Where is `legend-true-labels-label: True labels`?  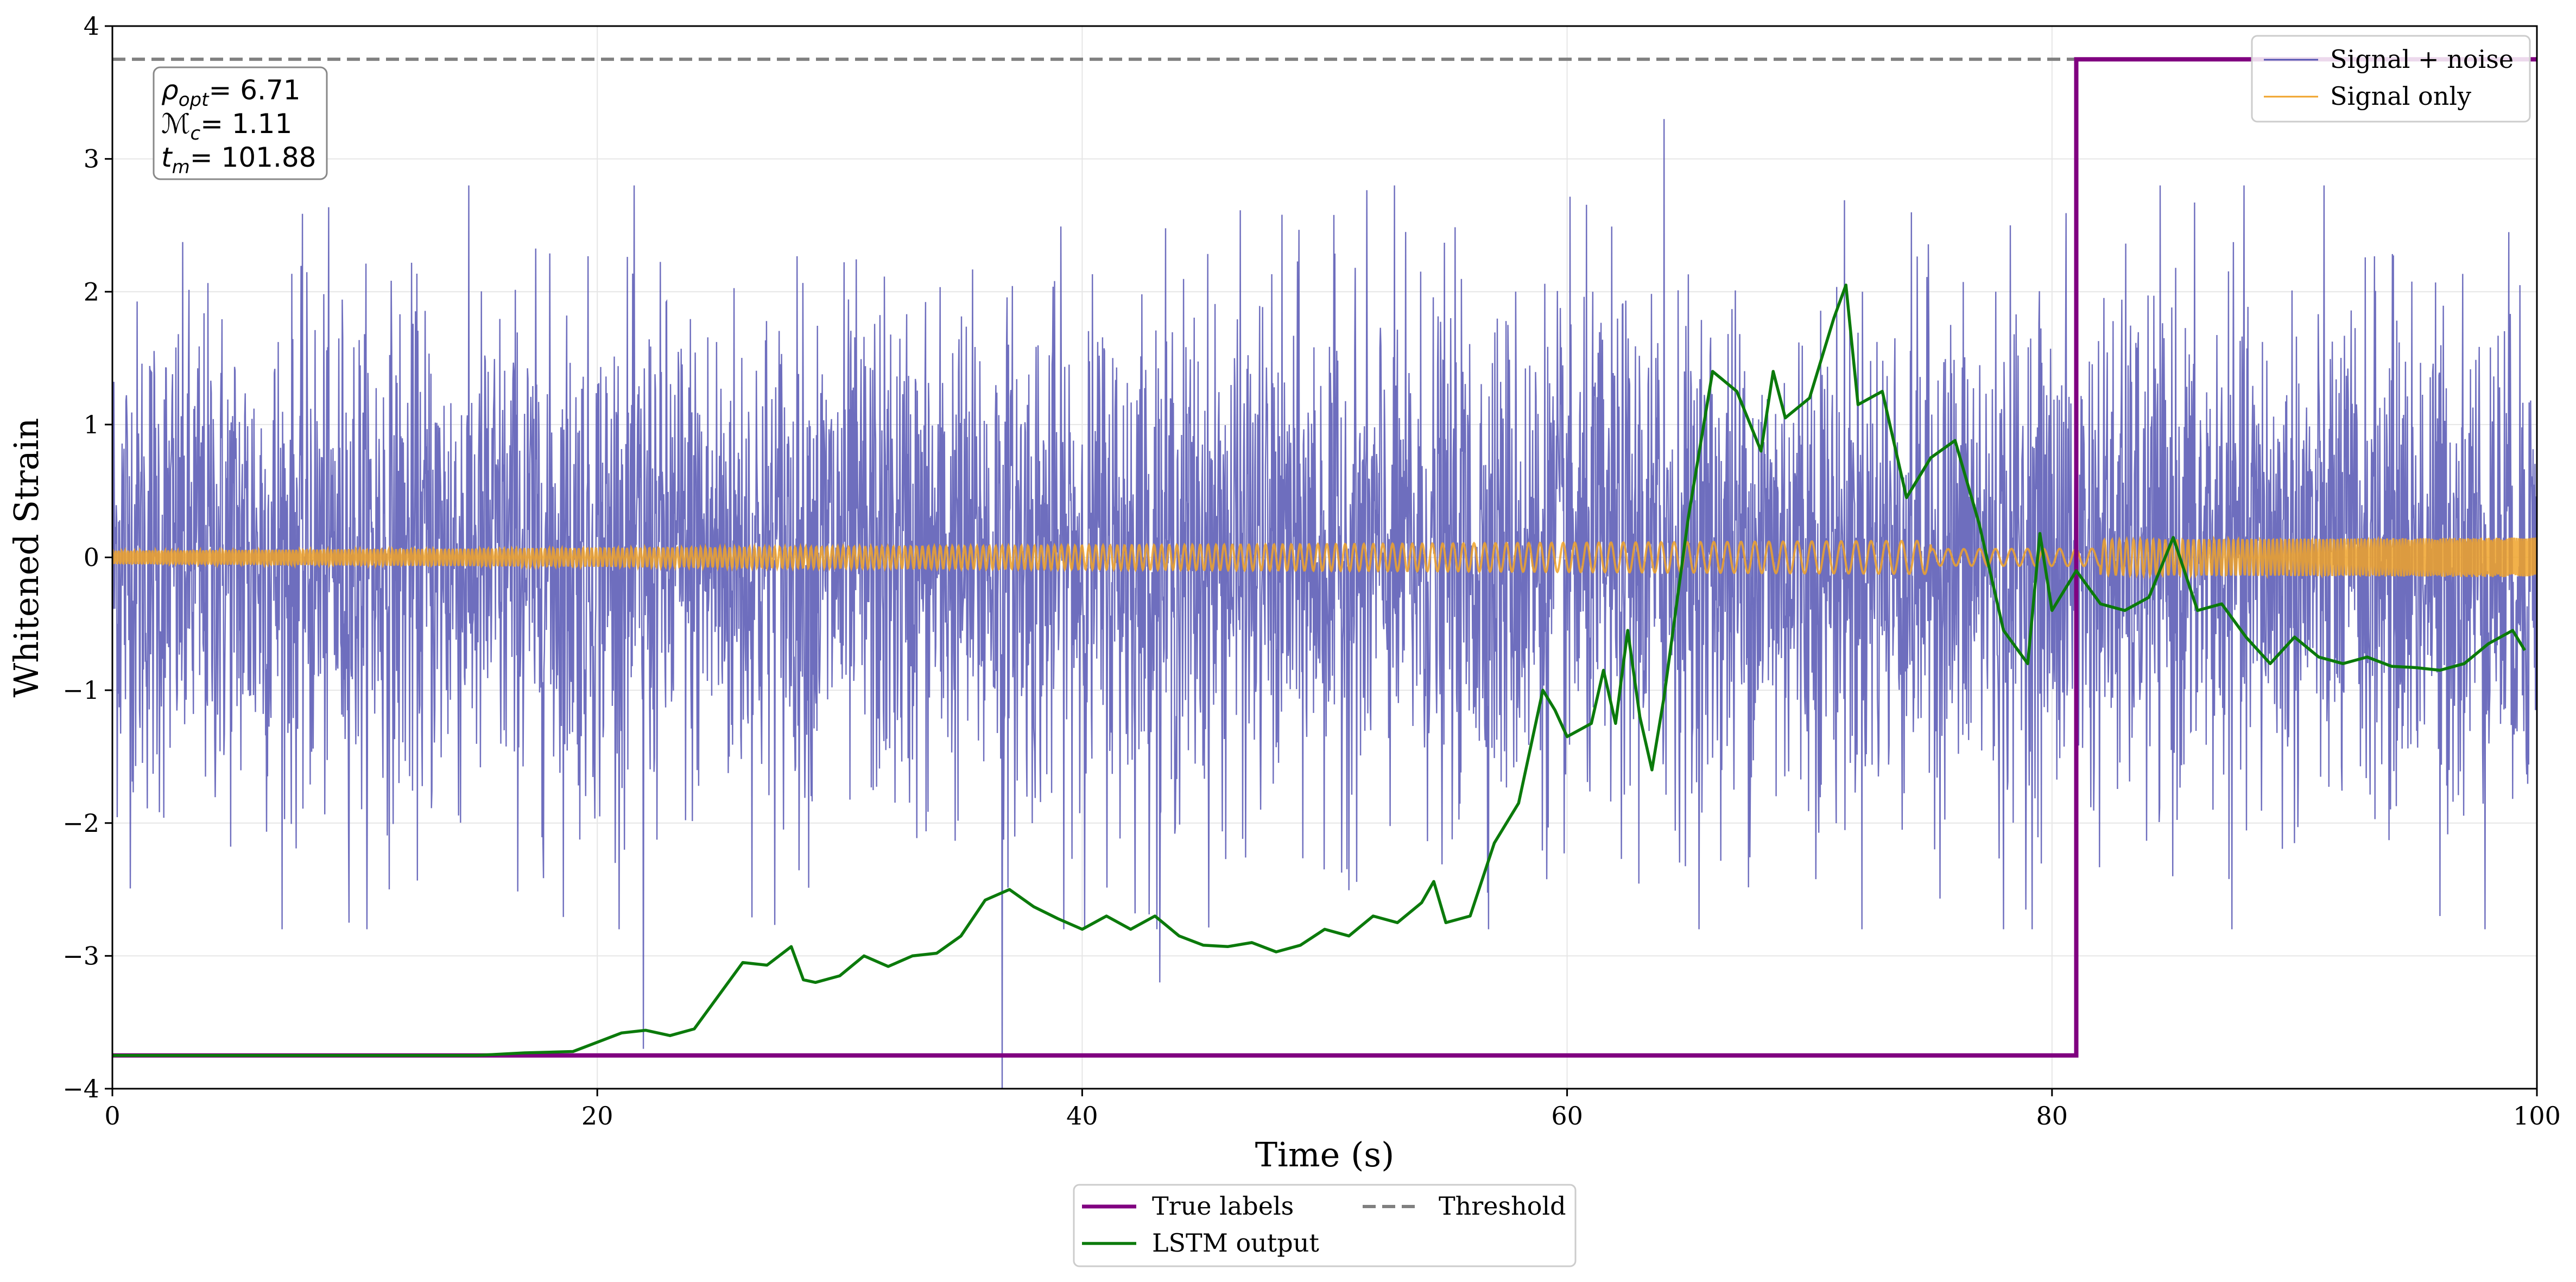 legend-true-labels-label: True labels is located at coordinates (1223, 1206).